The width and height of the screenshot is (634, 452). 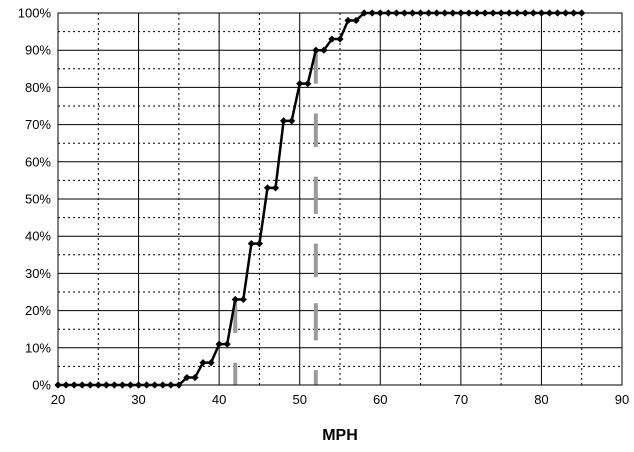 What do you see at coordinates (38, 347) in the screenshot?
I see `y-tick-label: 10%` at bounding box center [38, 347].